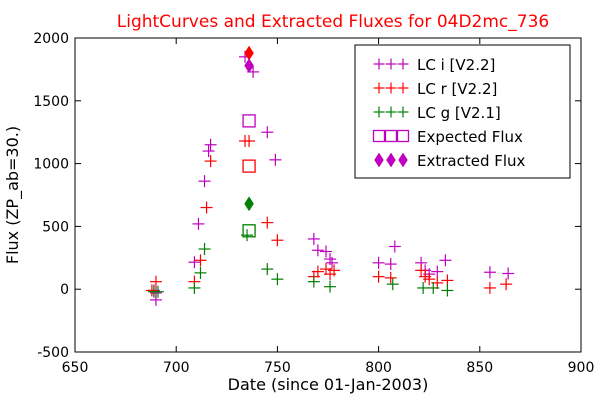 This screenshot has width=600, height=400. I want to click on x-tick-label: 650, so click(75, 368).